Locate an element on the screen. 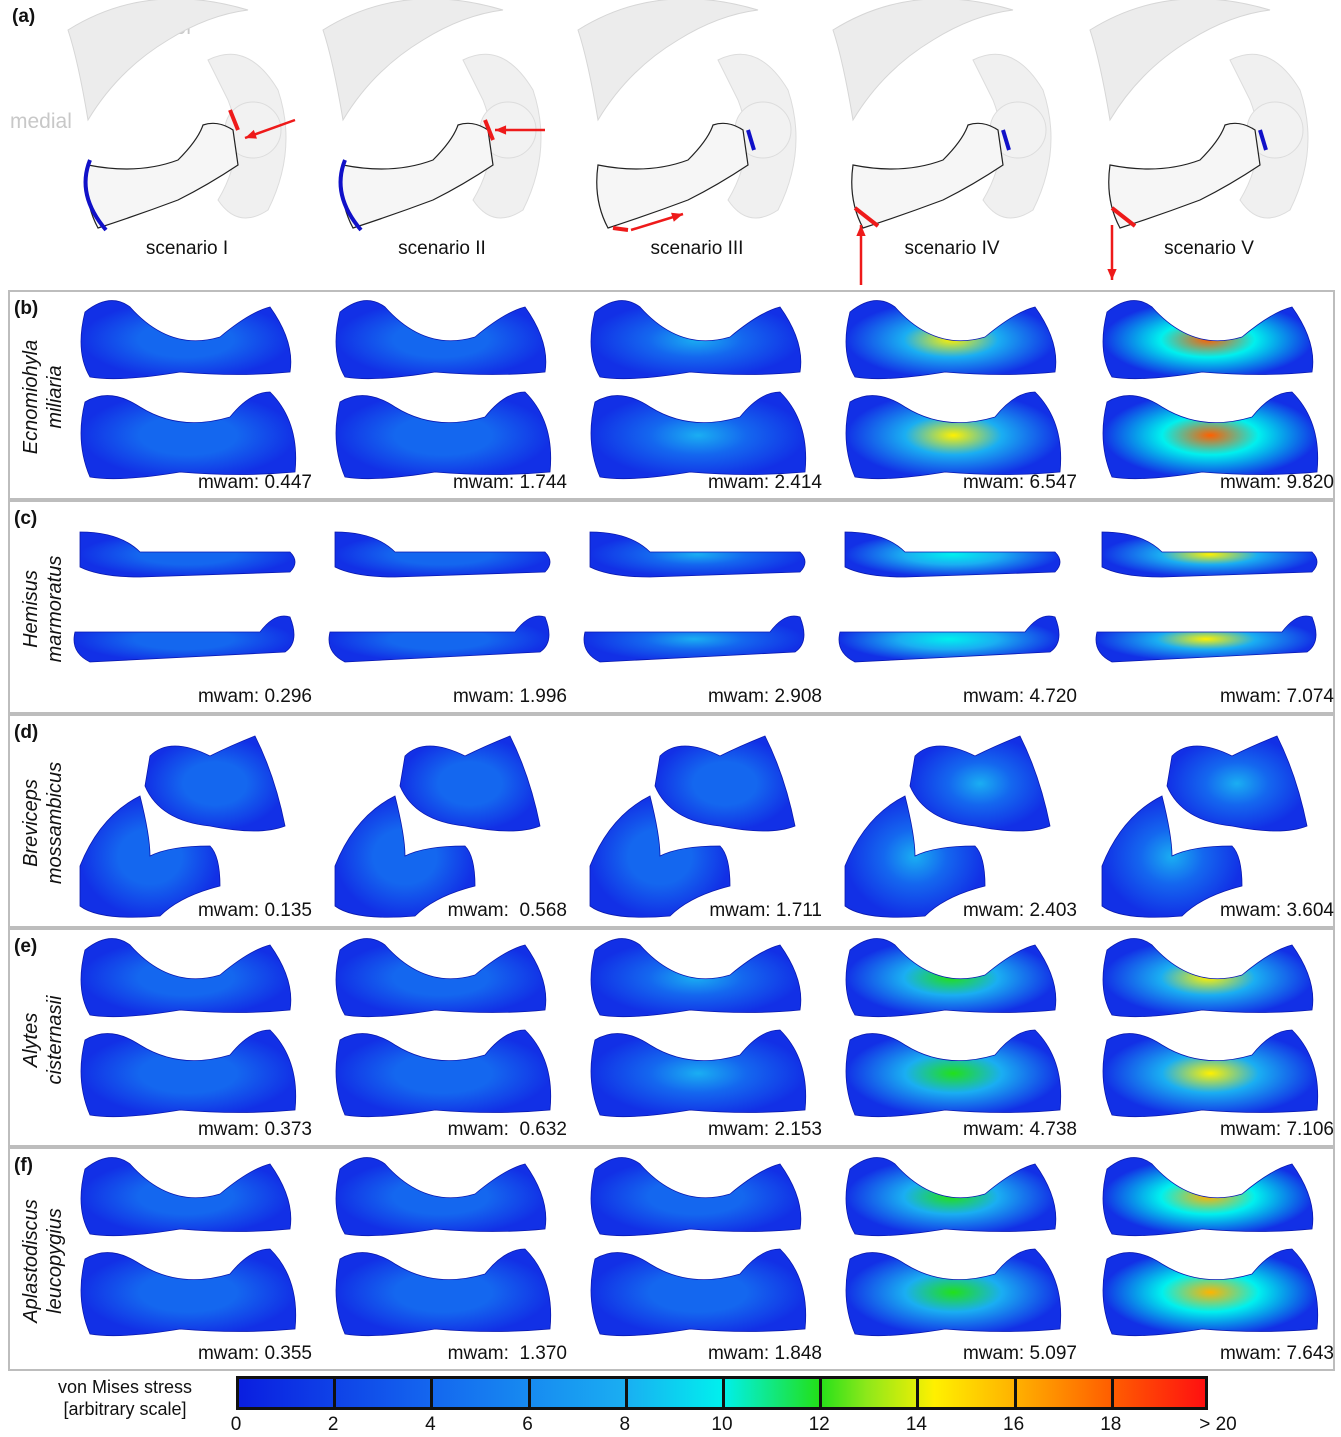  stress-result-cell: mwam: 7.106 is located at coordinates (1211, 1039).